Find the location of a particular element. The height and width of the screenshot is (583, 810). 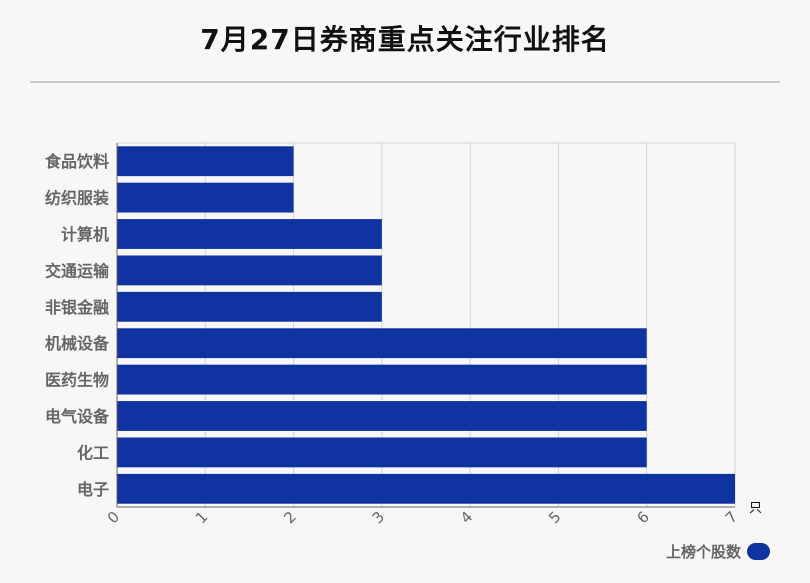

x-tick-label: 3 is located at coordinates (378, 517).